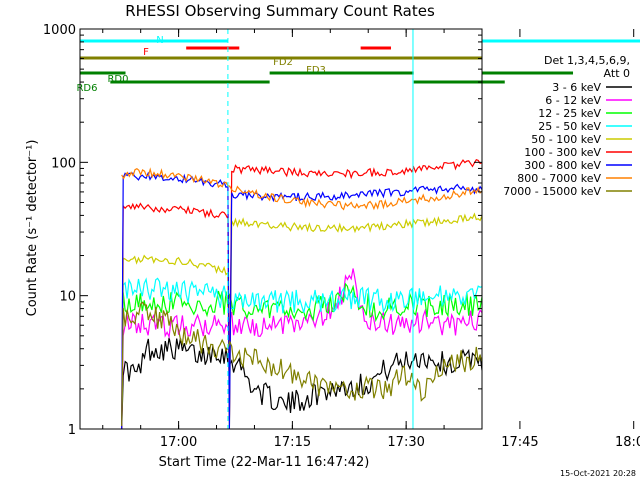  Describe the element at coordinates (587, 60) in the screenshot. I see `legend-header: Det 1,3,4,5,6,9,` at that location.